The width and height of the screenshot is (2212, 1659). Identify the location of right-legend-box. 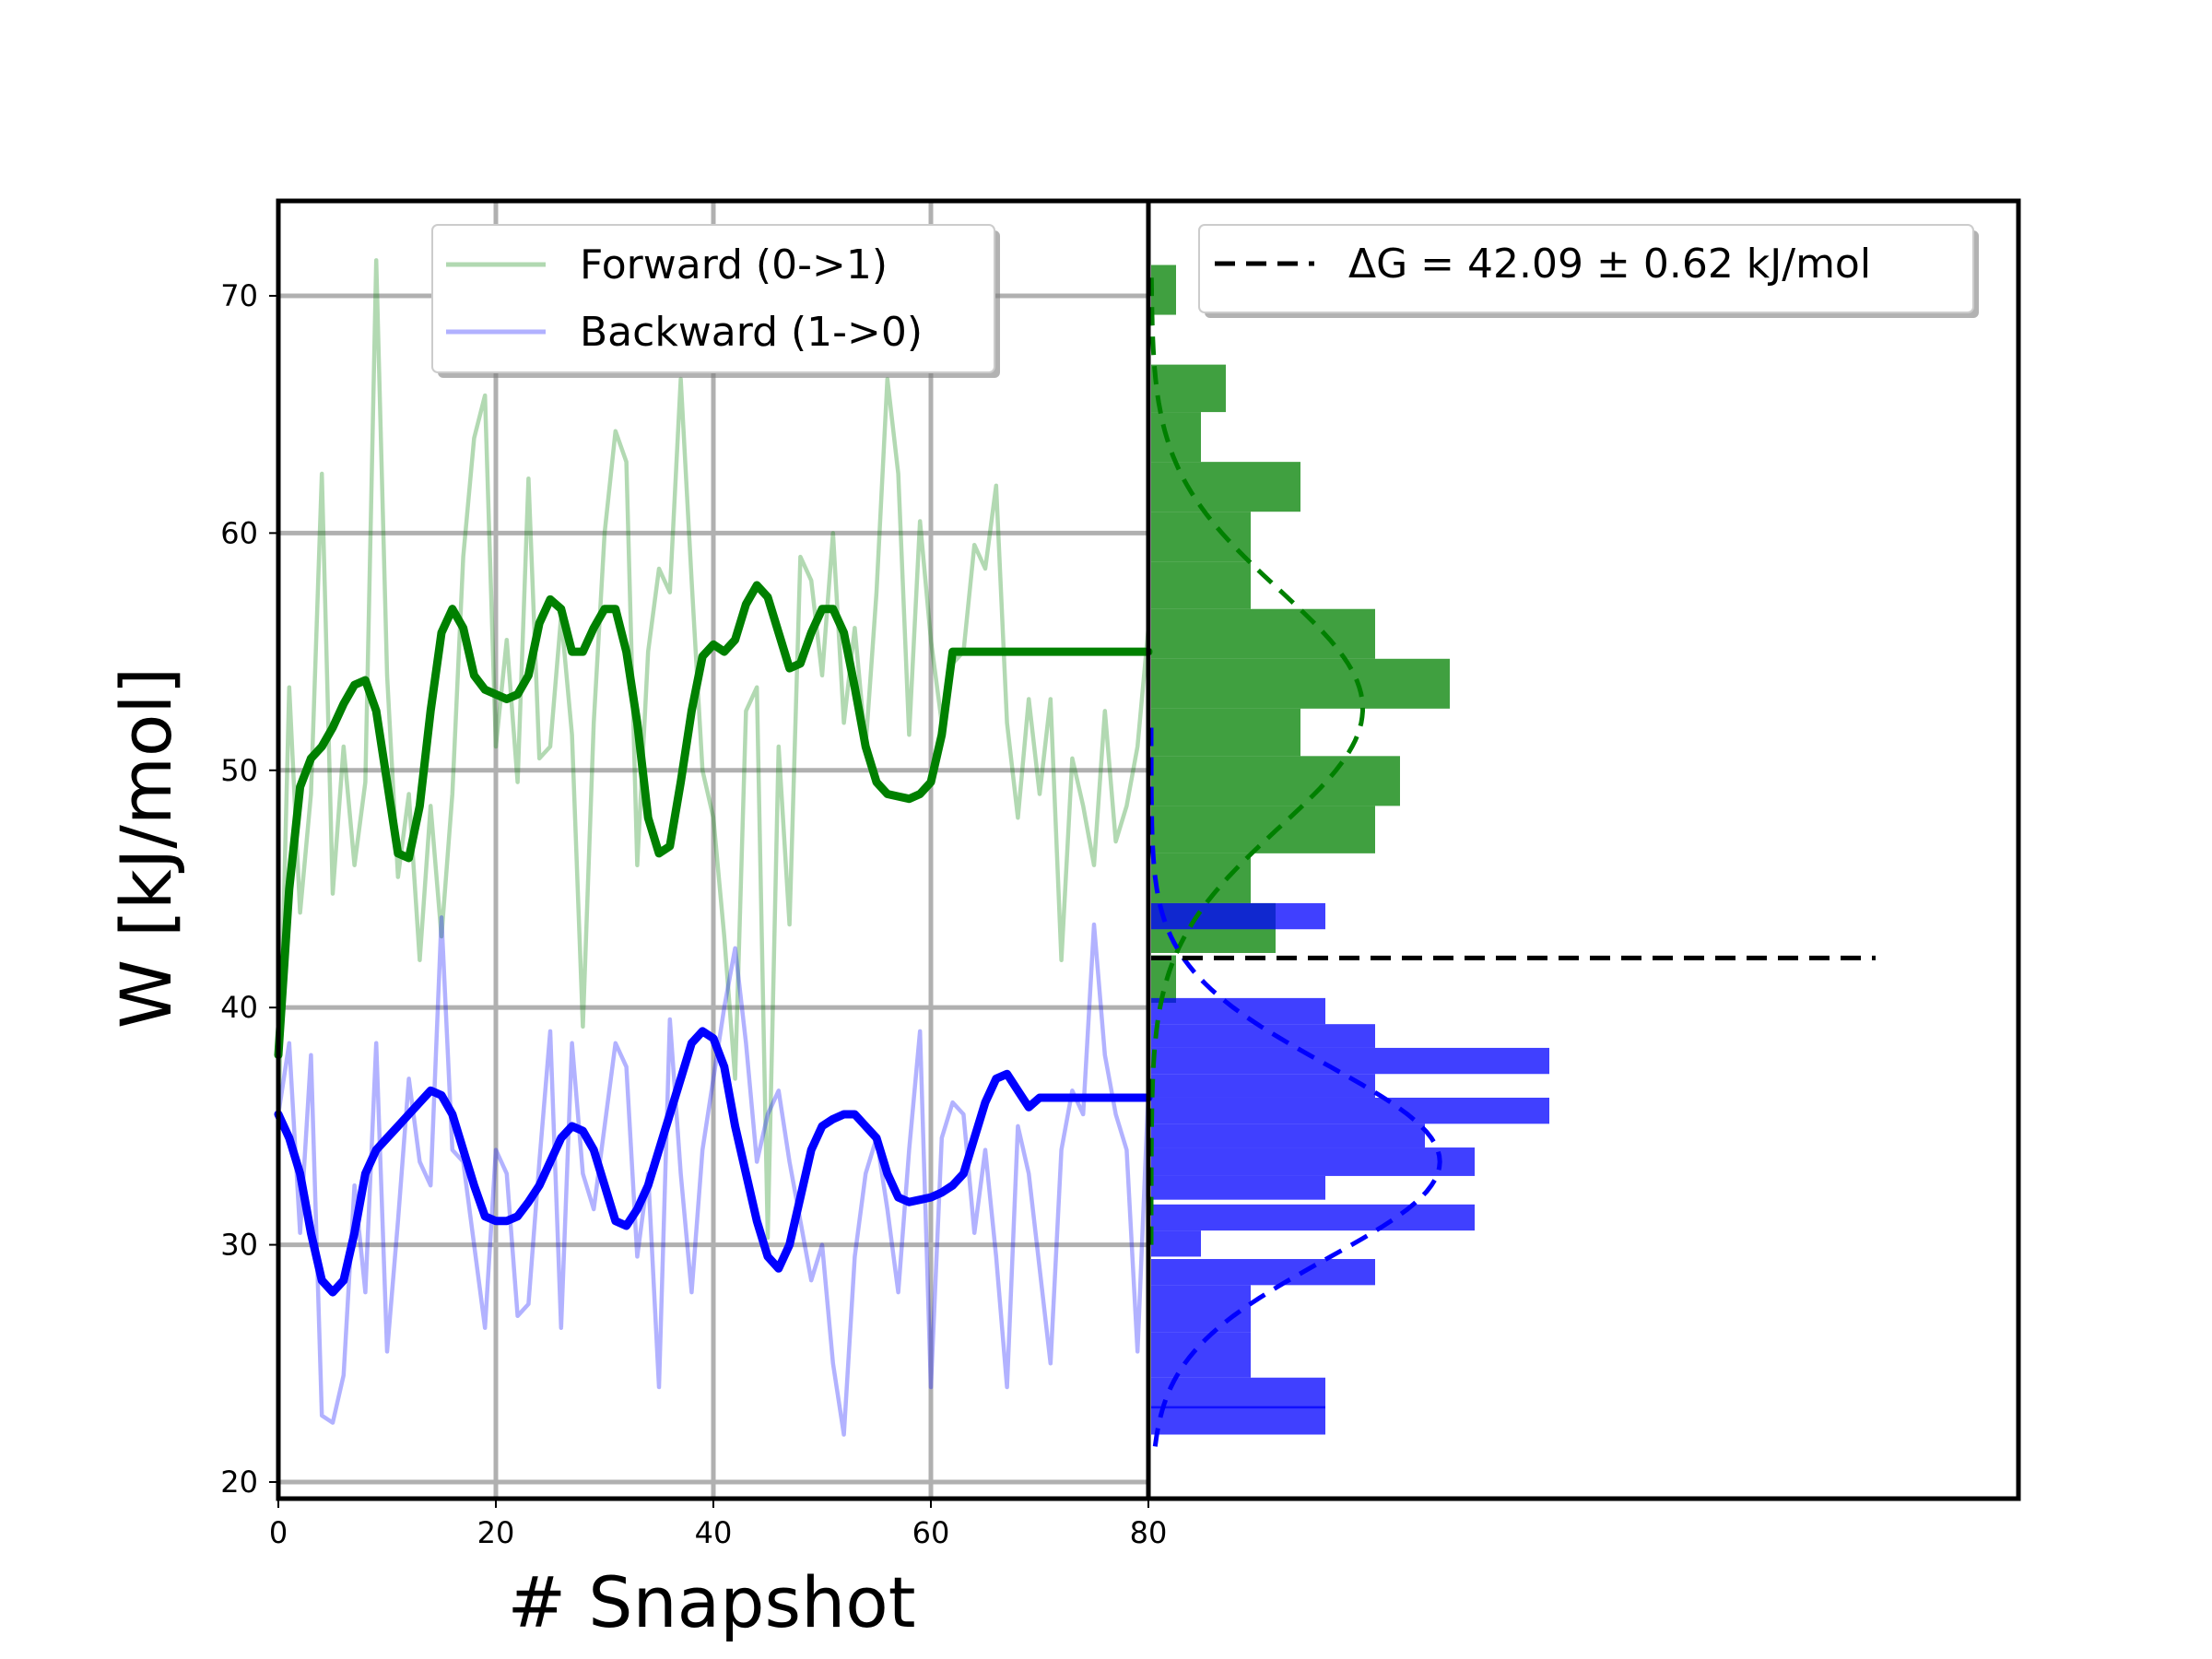
(1586, 268).